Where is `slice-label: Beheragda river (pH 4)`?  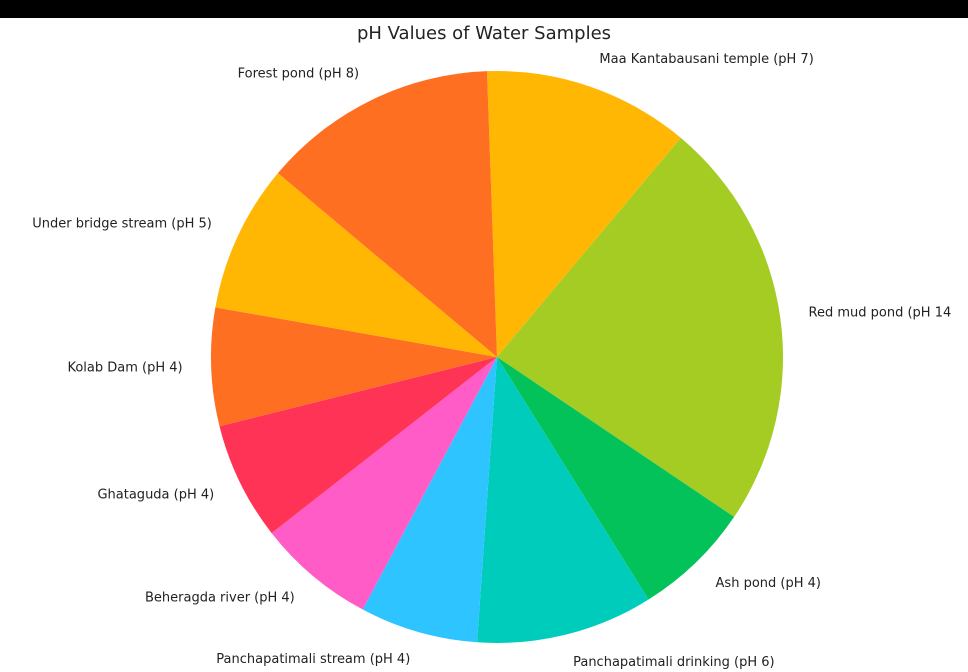
slice-label: Beheragda river (pH 4) is located at coordinates (220, 597).